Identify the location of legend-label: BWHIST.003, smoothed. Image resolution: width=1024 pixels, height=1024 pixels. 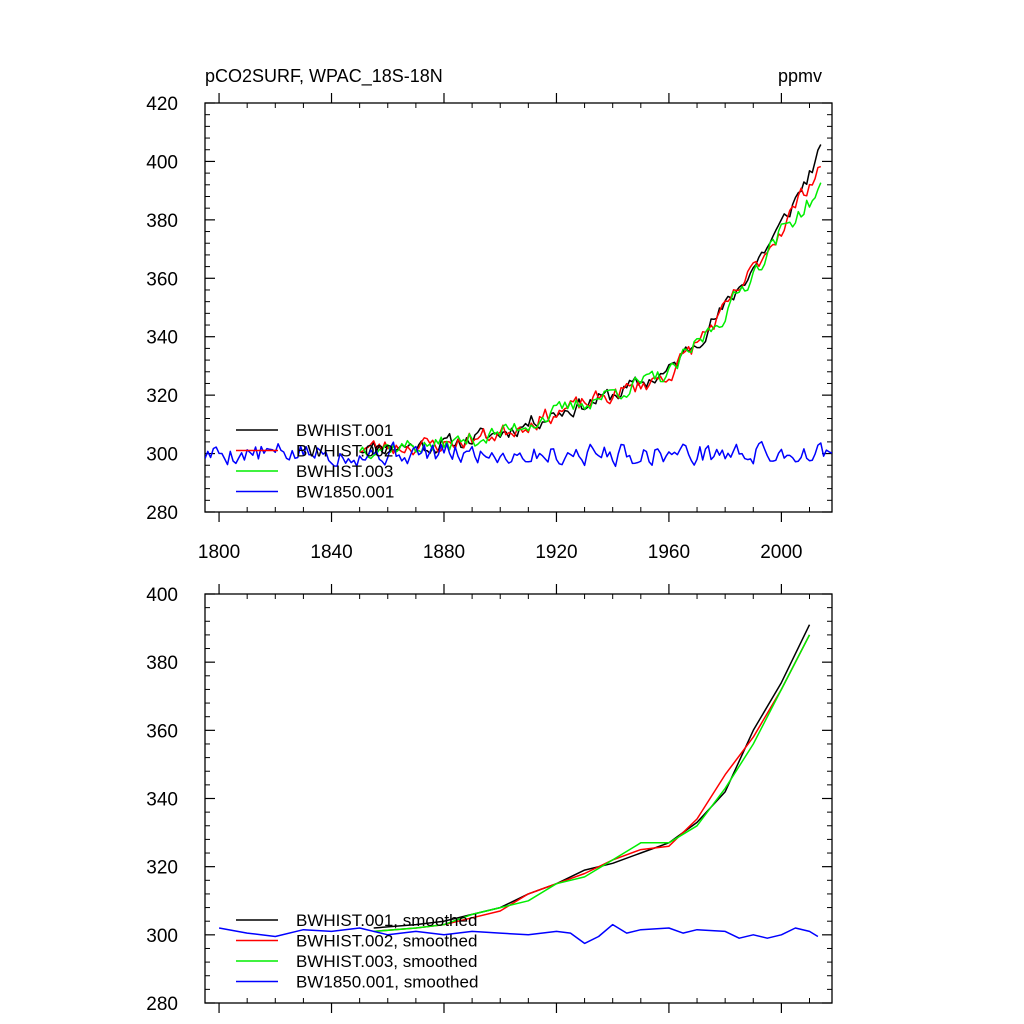
(386, 961).